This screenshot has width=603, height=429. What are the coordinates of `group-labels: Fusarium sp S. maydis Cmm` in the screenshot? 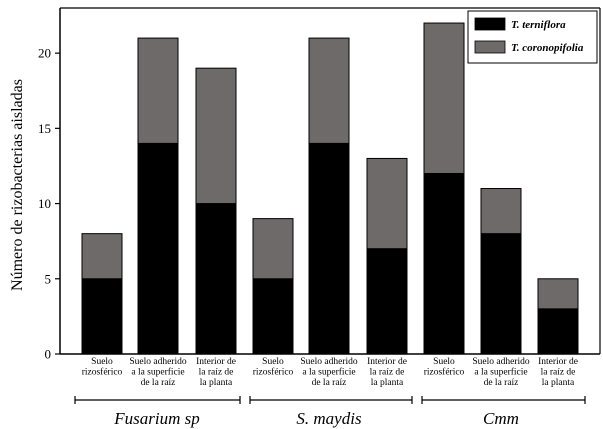 It's located at (330, 412).